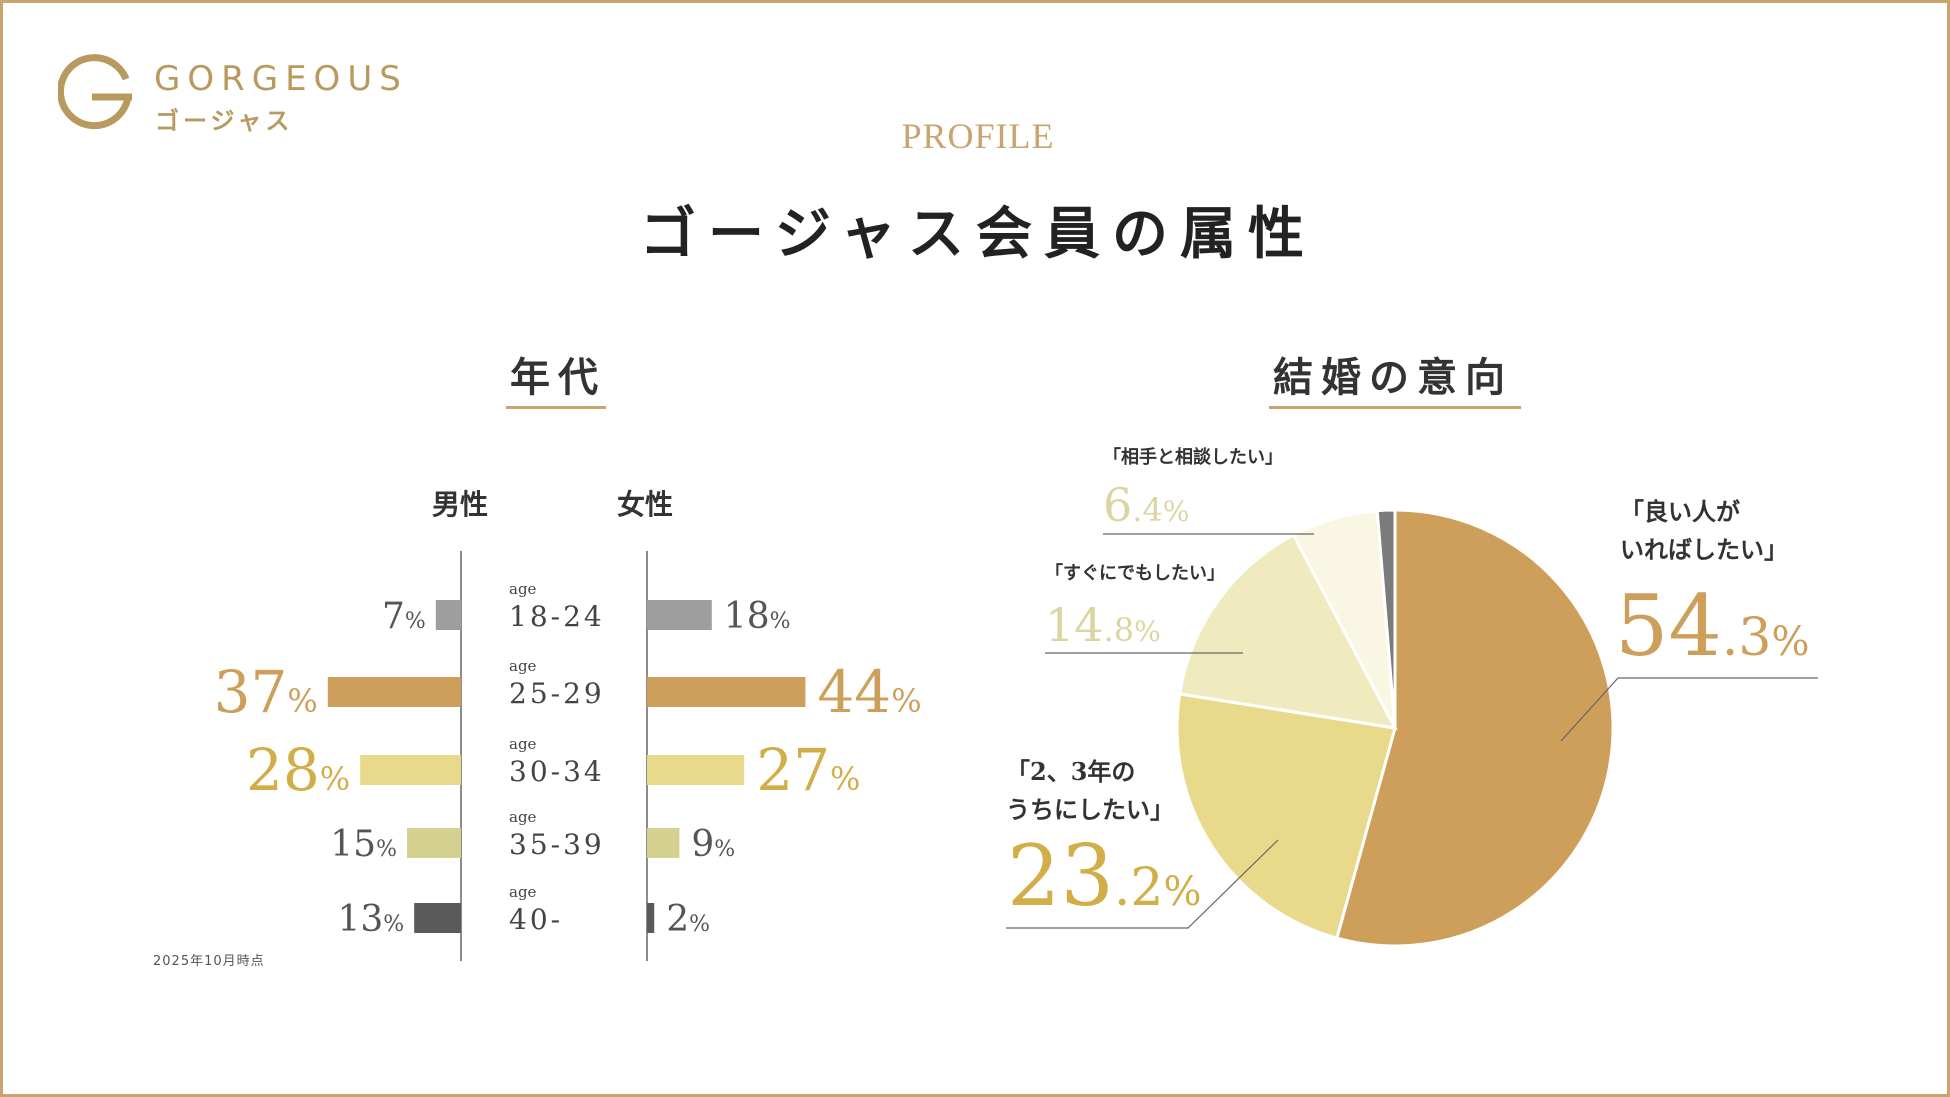 The width and height of the screenshot is (1950, 1097). What do you see at coordinates (1139, 888) in the screenshot?
I see `pie-value-decimal: .2` at bounding box center [1139, 888].